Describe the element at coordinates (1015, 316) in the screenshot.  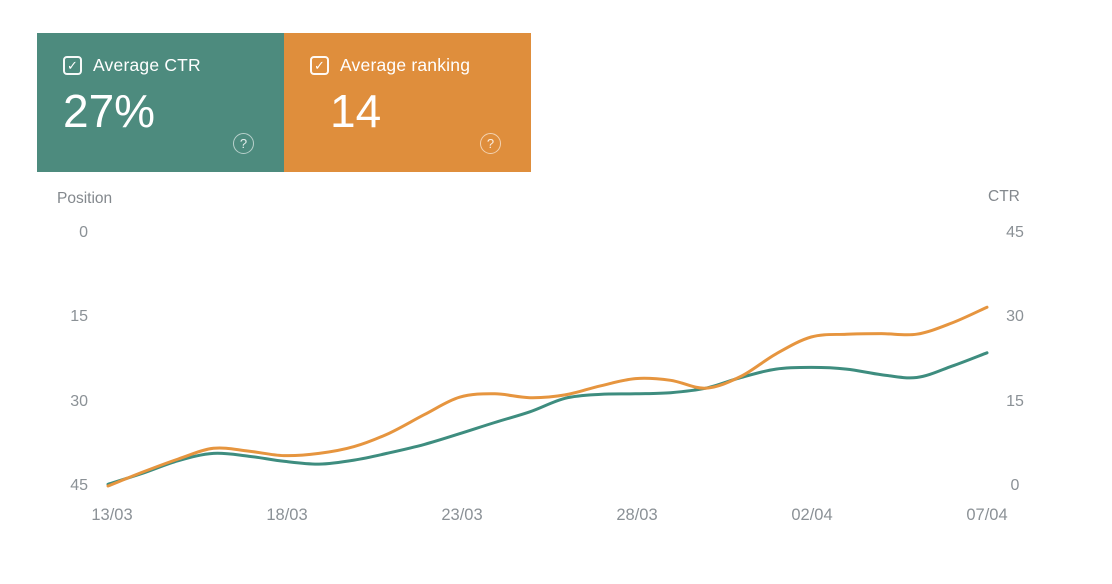
I see `right-axis-tick: 30` at that location.